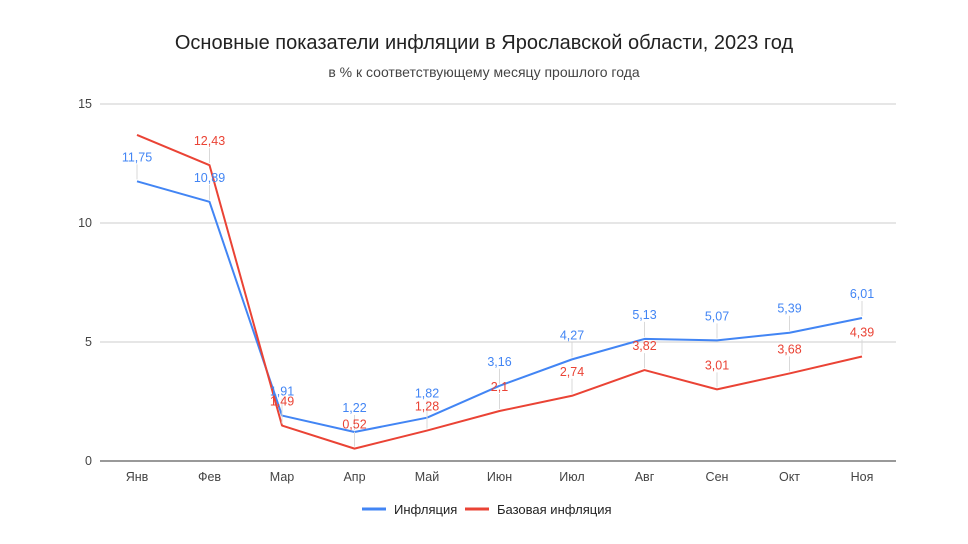 The image size is (968, 544). I want to click on data-label: 4,27, so click(572, 335).